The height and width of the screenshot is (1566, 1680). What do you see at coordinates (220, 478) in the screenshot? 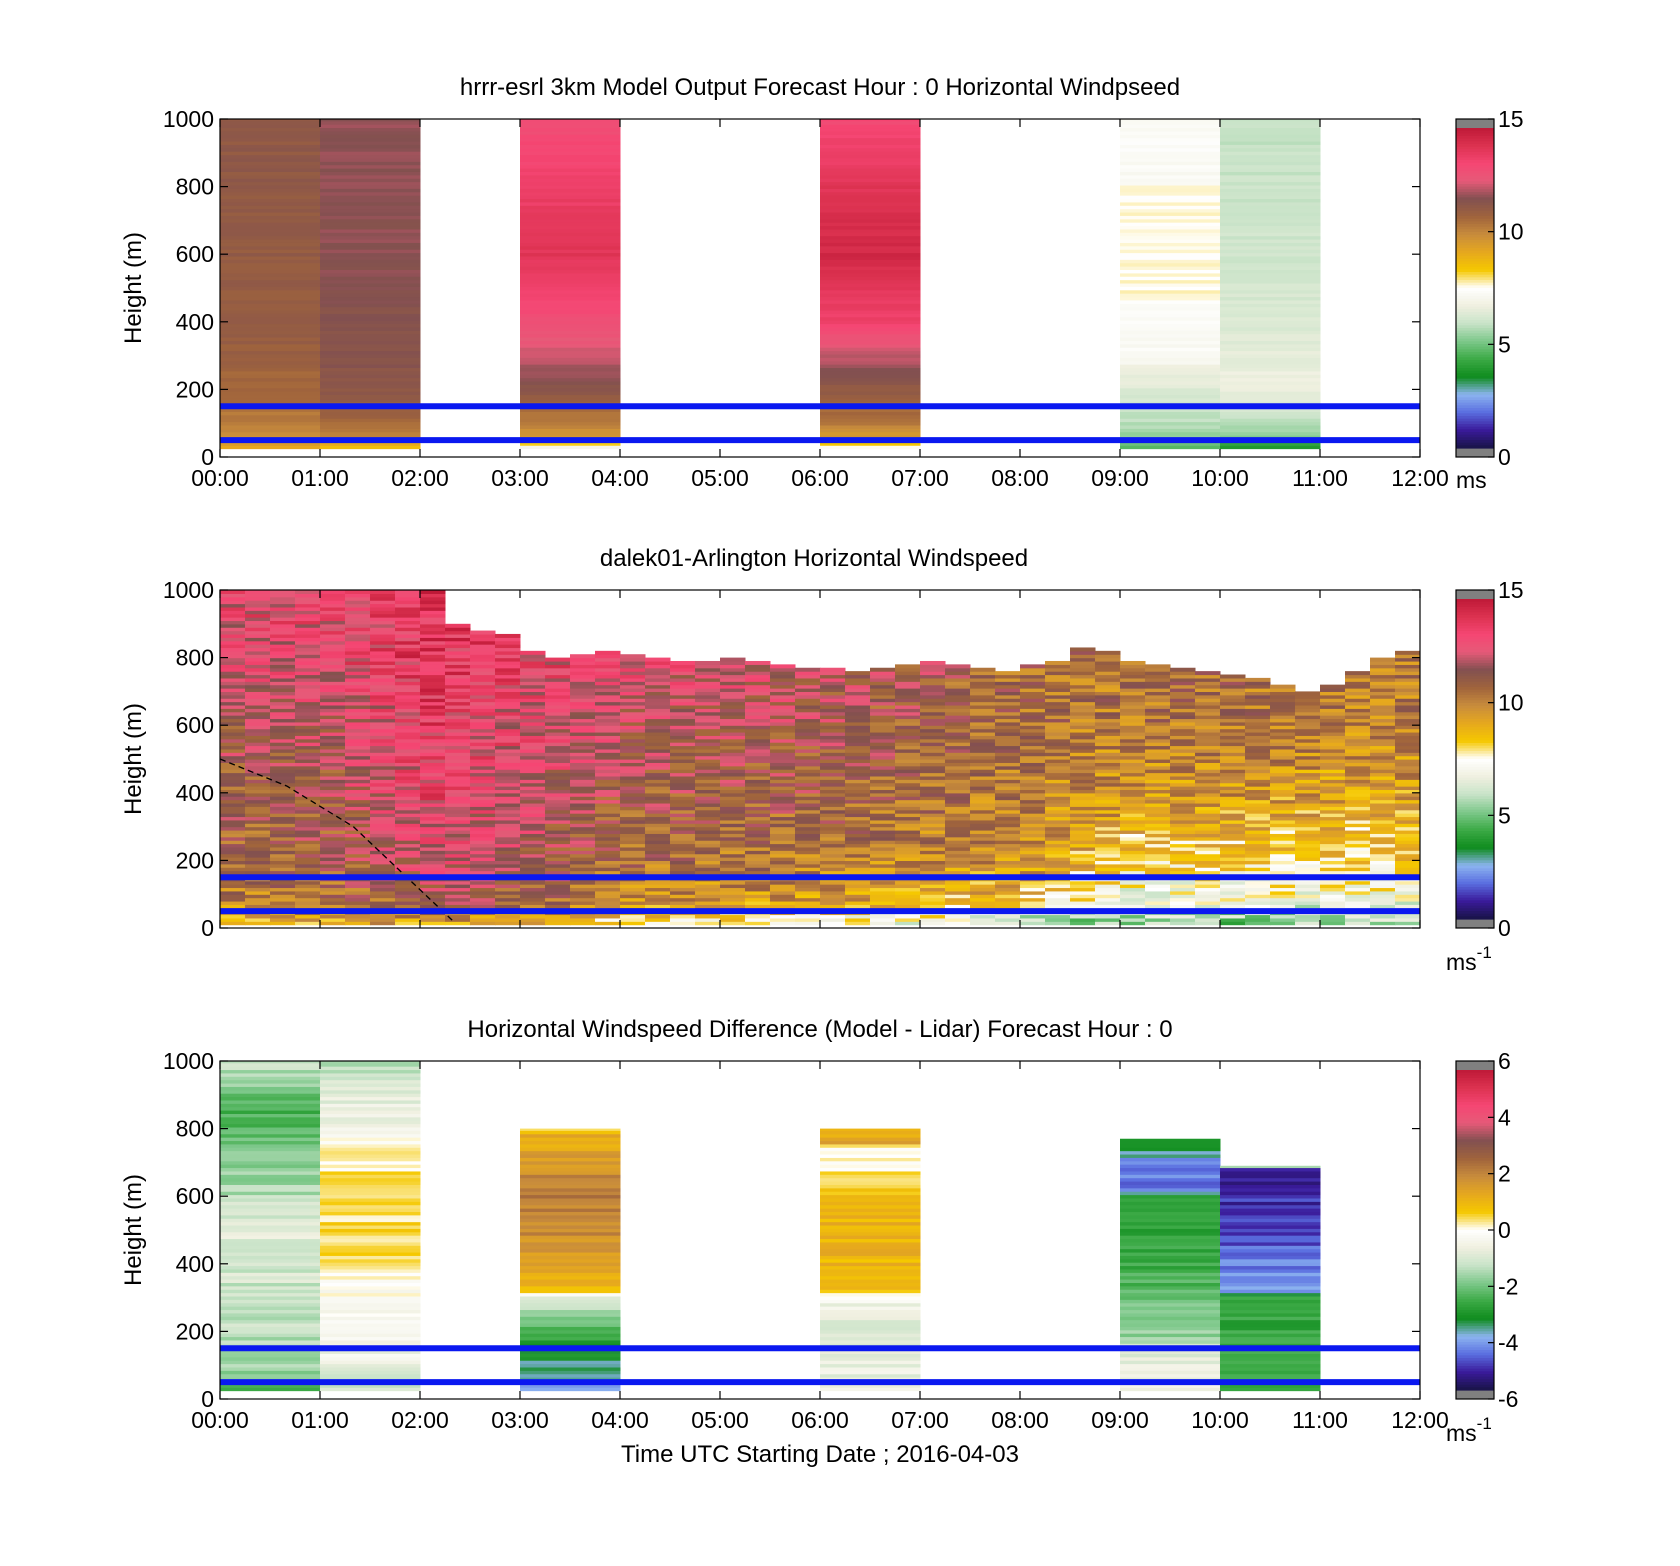
I see `x-tick-label: 00:00` at bounding box center [220, 478].